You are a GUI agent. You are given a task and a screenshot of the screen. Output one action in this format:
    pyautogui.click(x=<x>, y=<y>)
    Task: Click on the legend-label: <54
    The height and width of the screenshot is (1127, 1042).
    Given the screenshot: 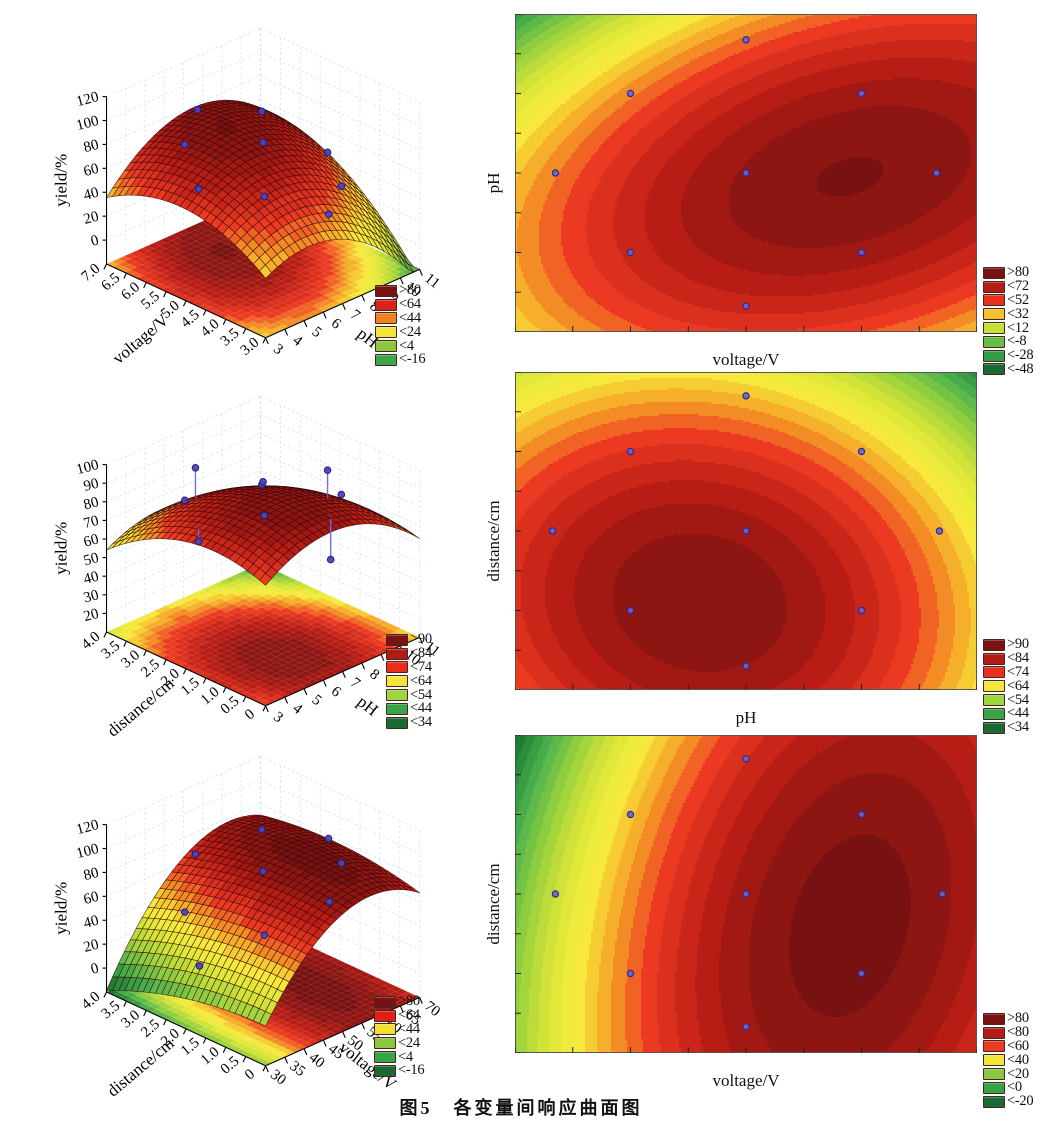 What is the action you would take?
    pyautogui.click(x=421, y=694)
    